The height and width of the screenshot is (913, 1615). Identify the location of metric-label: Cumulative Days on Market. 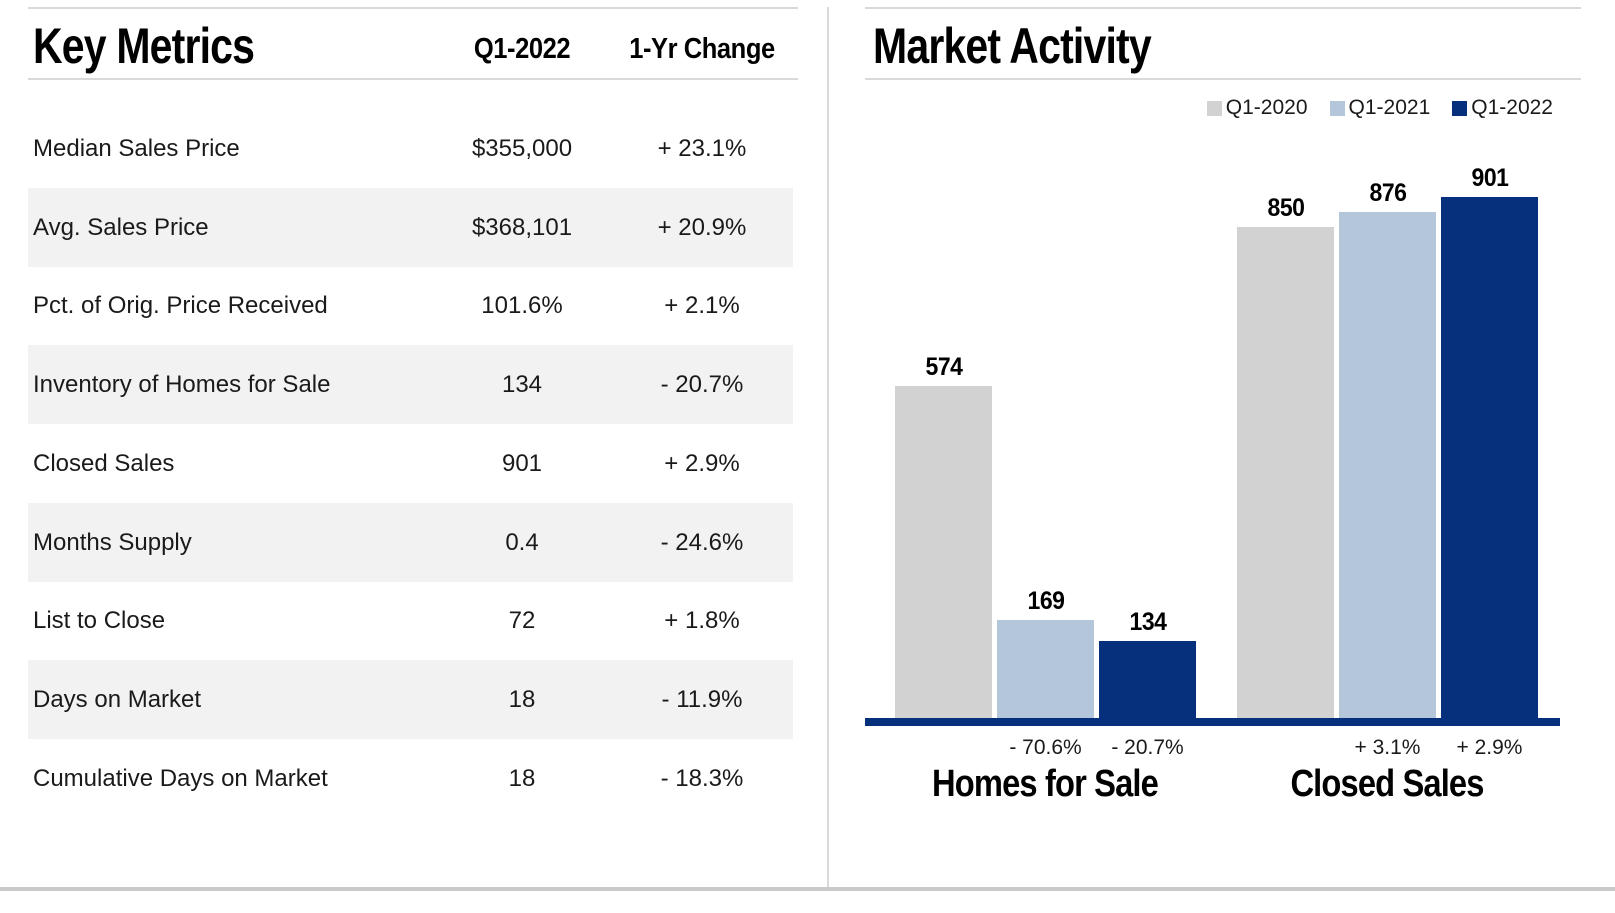
(180, 778).